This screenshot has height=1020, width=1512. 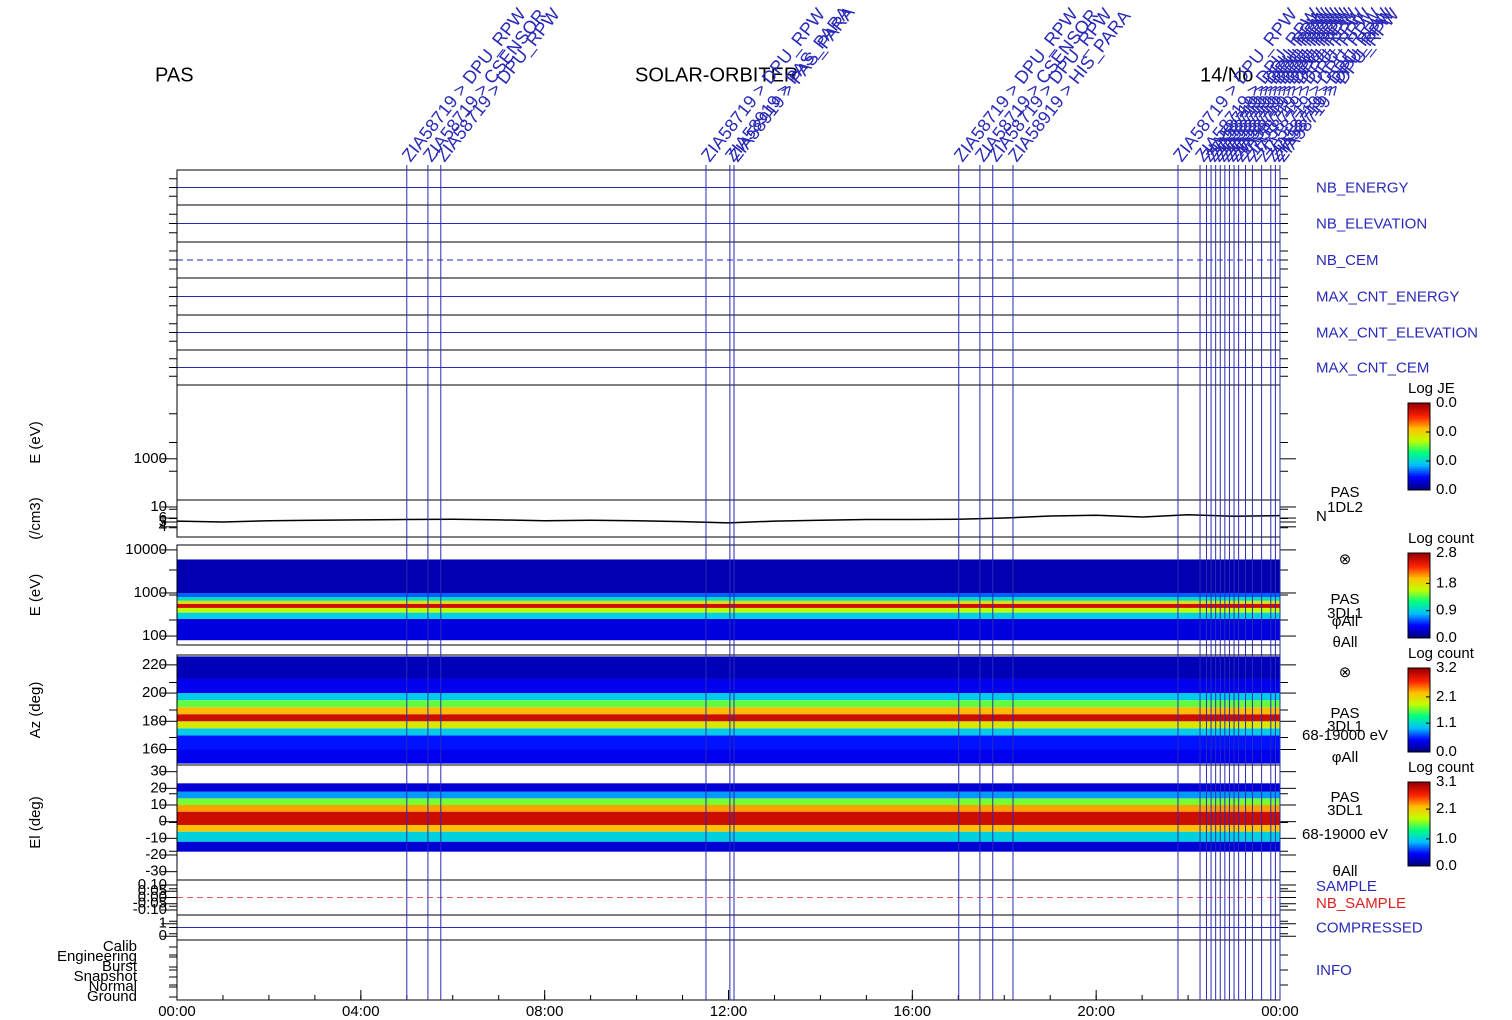 I want to click on y-tick-label: 0, so click(x=163, y=935).